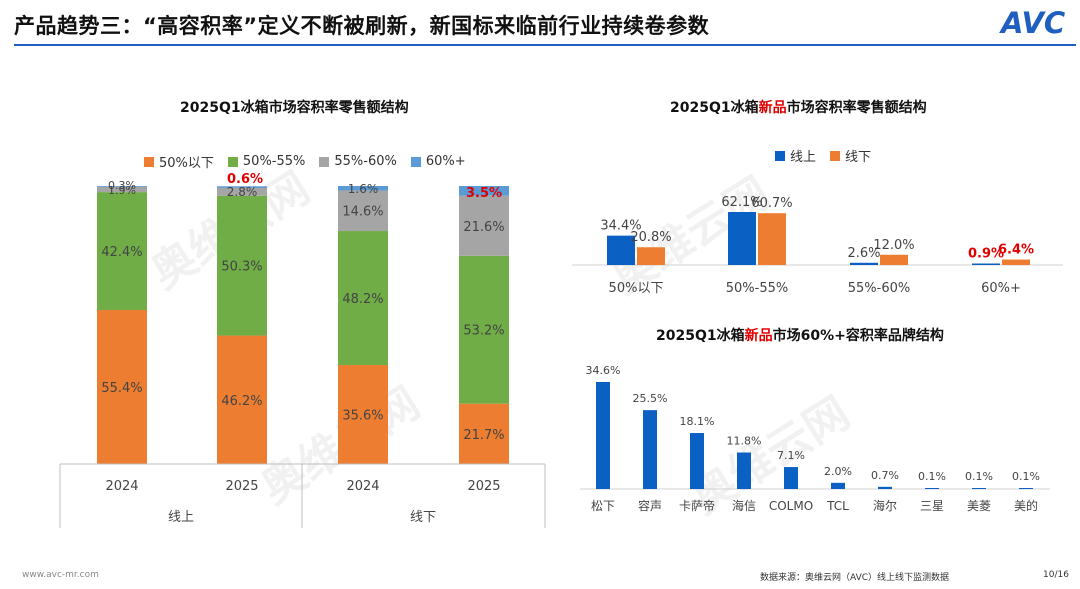 This screenshot has height=589, width=1080. Describe the element at coordinates (603, 506) in the screenshot. I see `x-tick-label: 松下` at that location.